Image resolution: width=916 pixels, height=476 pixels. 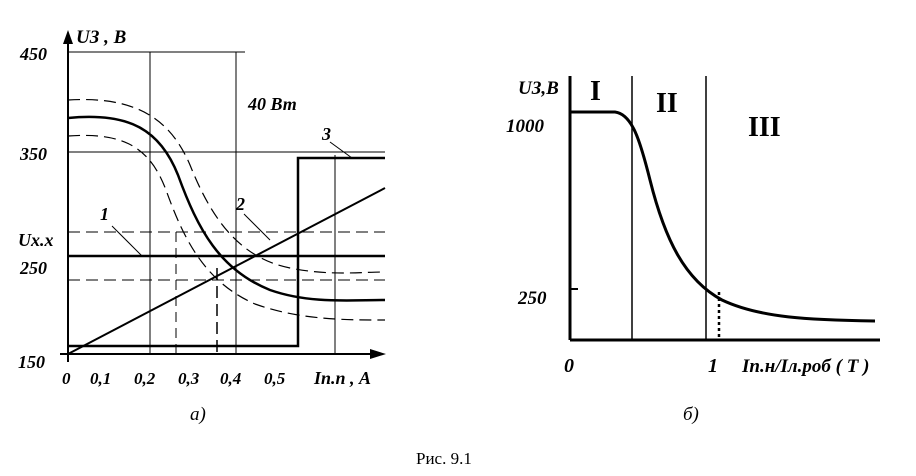 What do you see at coordinates (100, 378) in the screenshot?
I see `x-tick-01: 0,1` at bounding box center [100, 378].